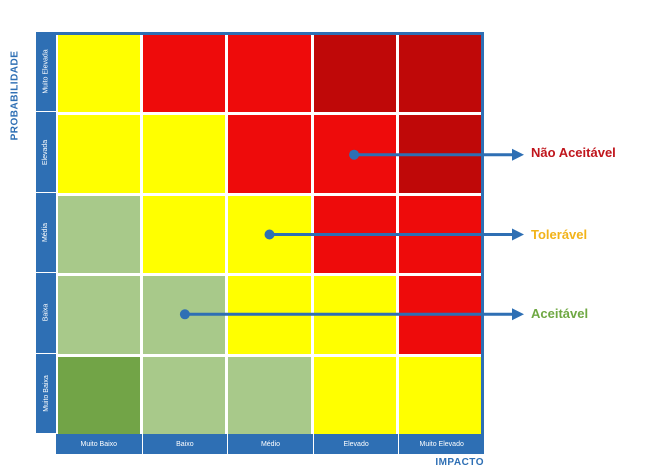 The height and width of the screenshot is (472, 656). What do you see at coordinates (560, 313) in the screenshot?
I see `legend-label-aceitavel: Aceitável` at bounding box center [560, 313].